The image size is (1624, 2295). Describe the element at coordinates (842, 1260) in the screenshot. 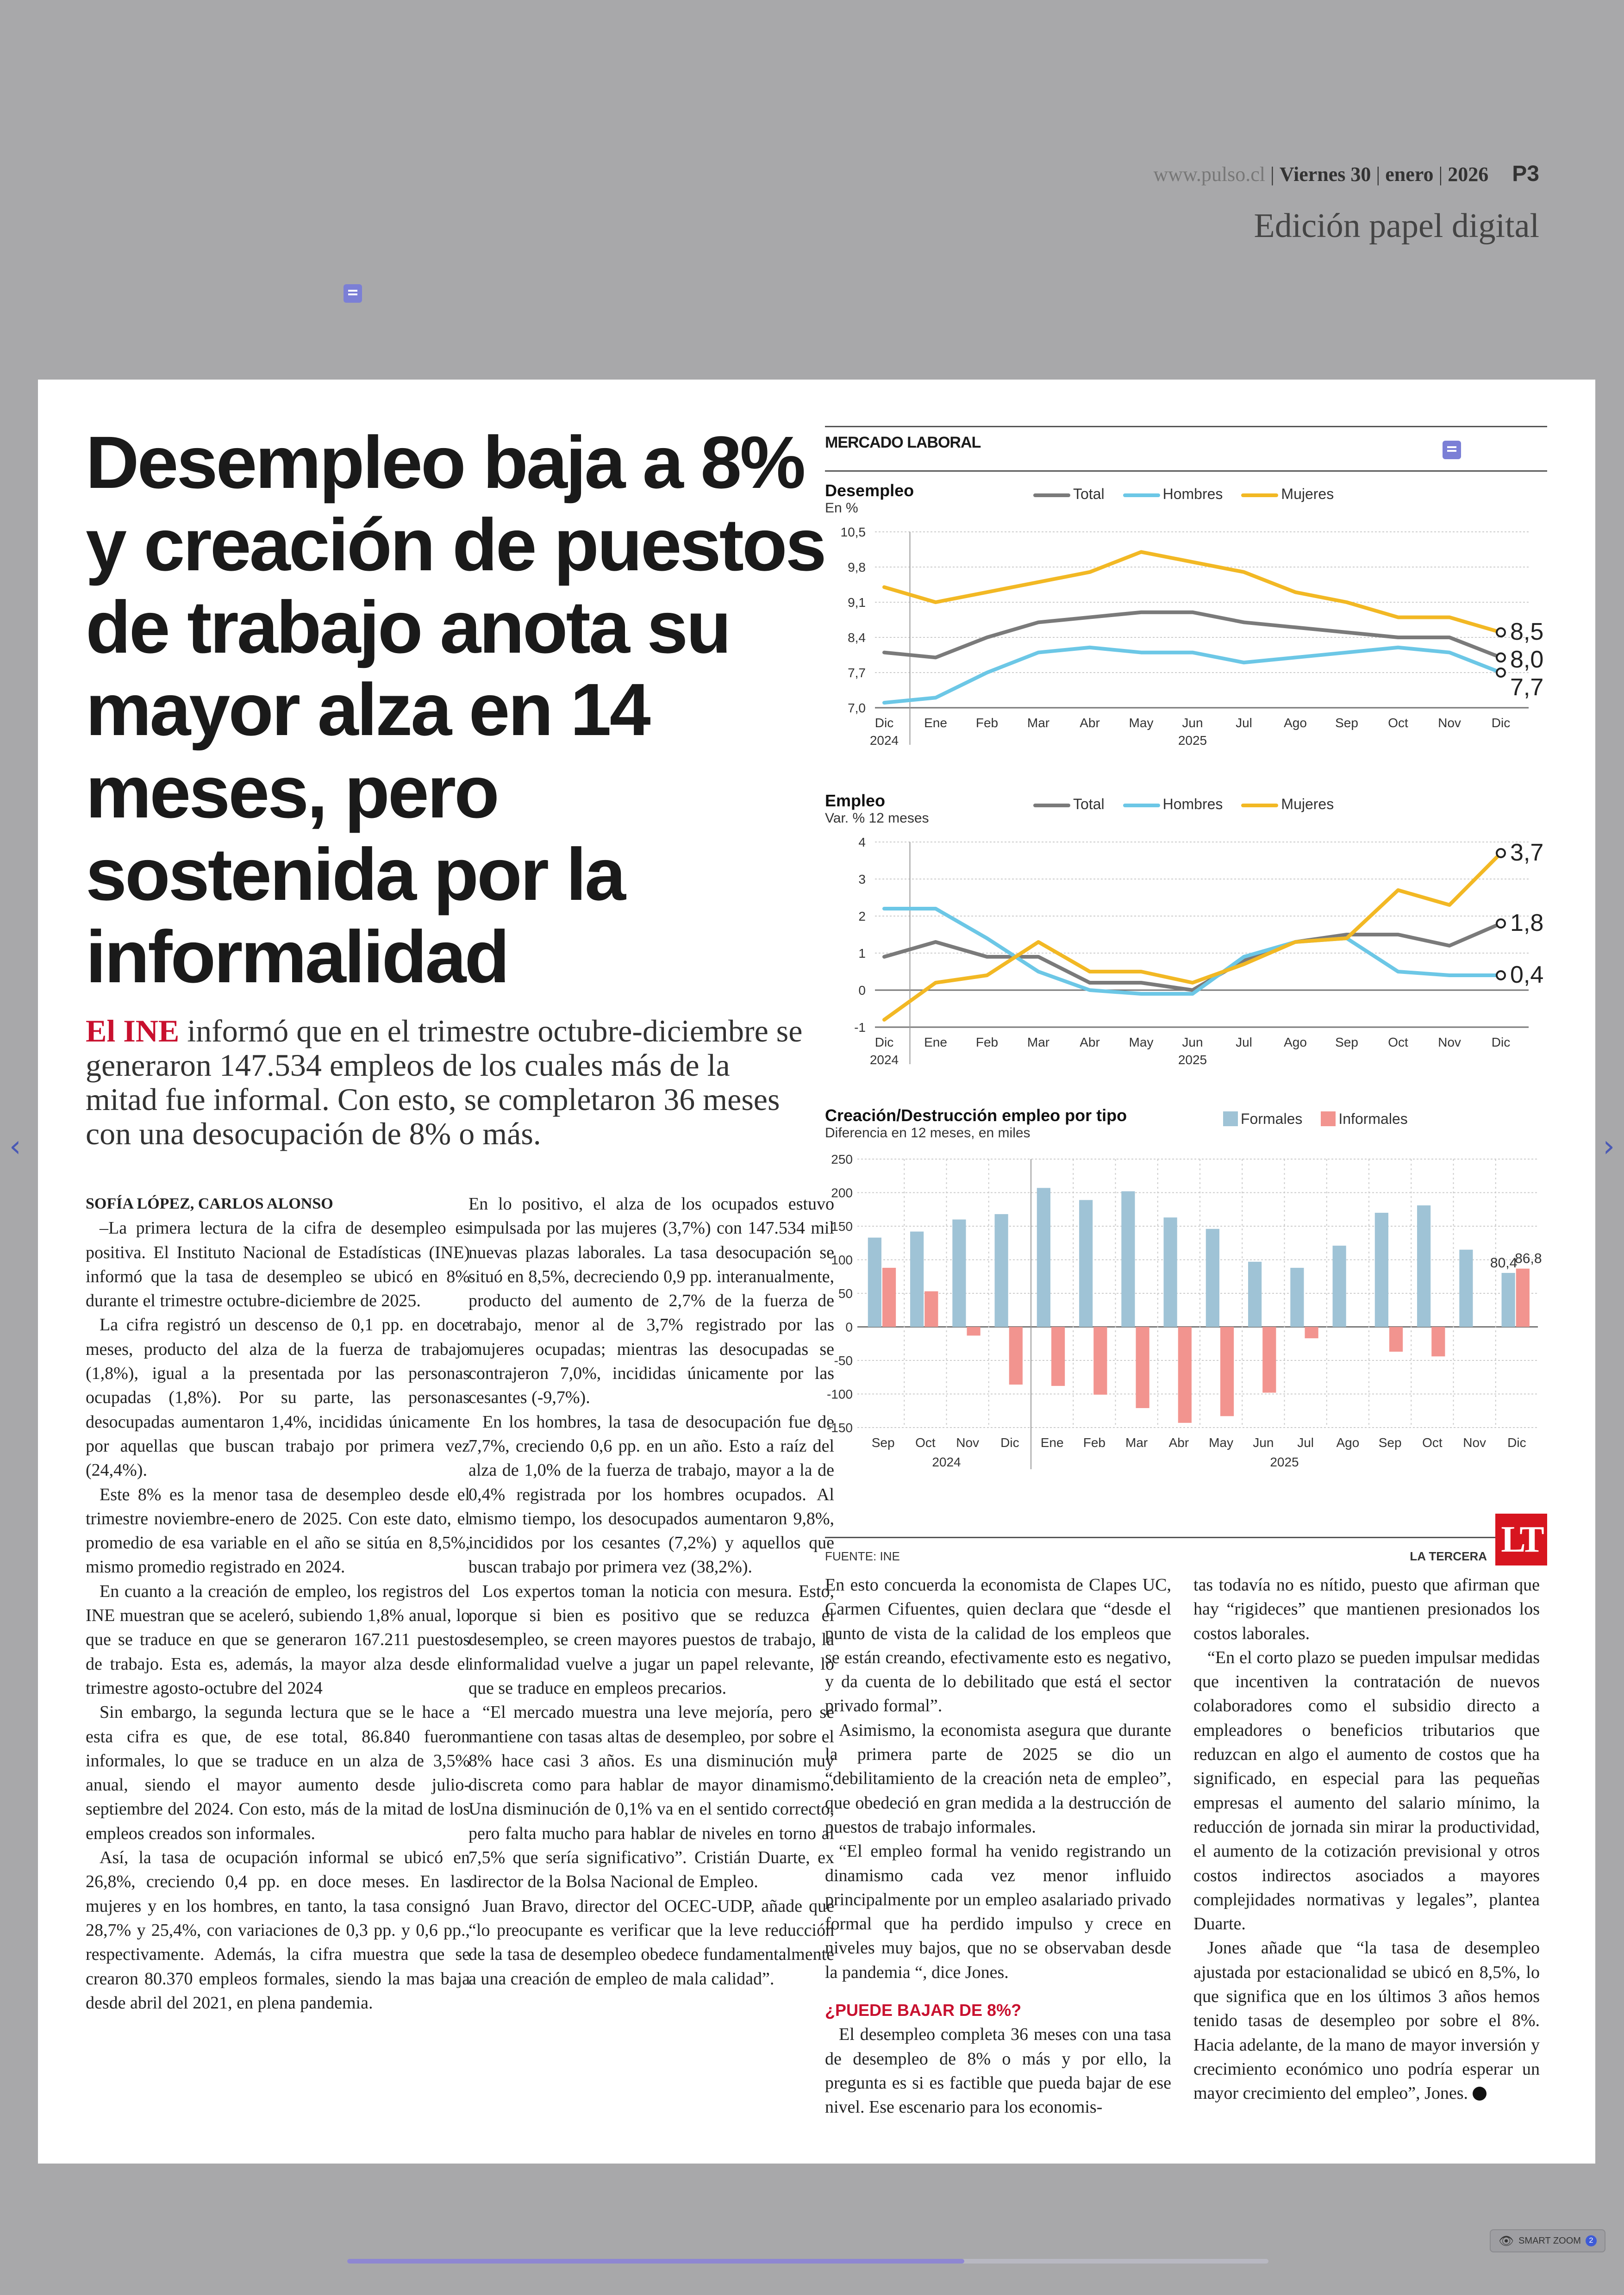

I see `y-tick-label: 100` at that location.